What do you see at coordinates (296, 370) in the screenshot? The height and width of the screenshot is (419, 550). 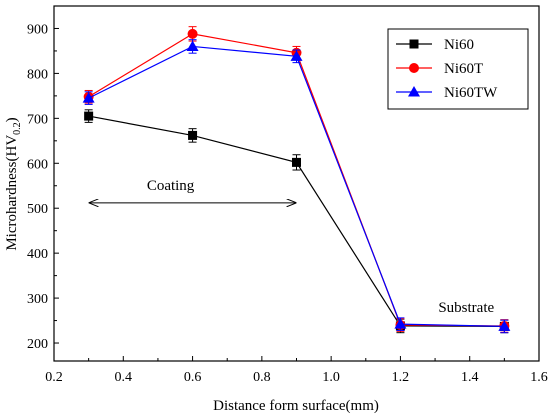 I see `x-axis-ticks: 0.2 0.4 0.6 0.8 1.0 1.2 1.4 1.6` at bounding box center [296, 370].